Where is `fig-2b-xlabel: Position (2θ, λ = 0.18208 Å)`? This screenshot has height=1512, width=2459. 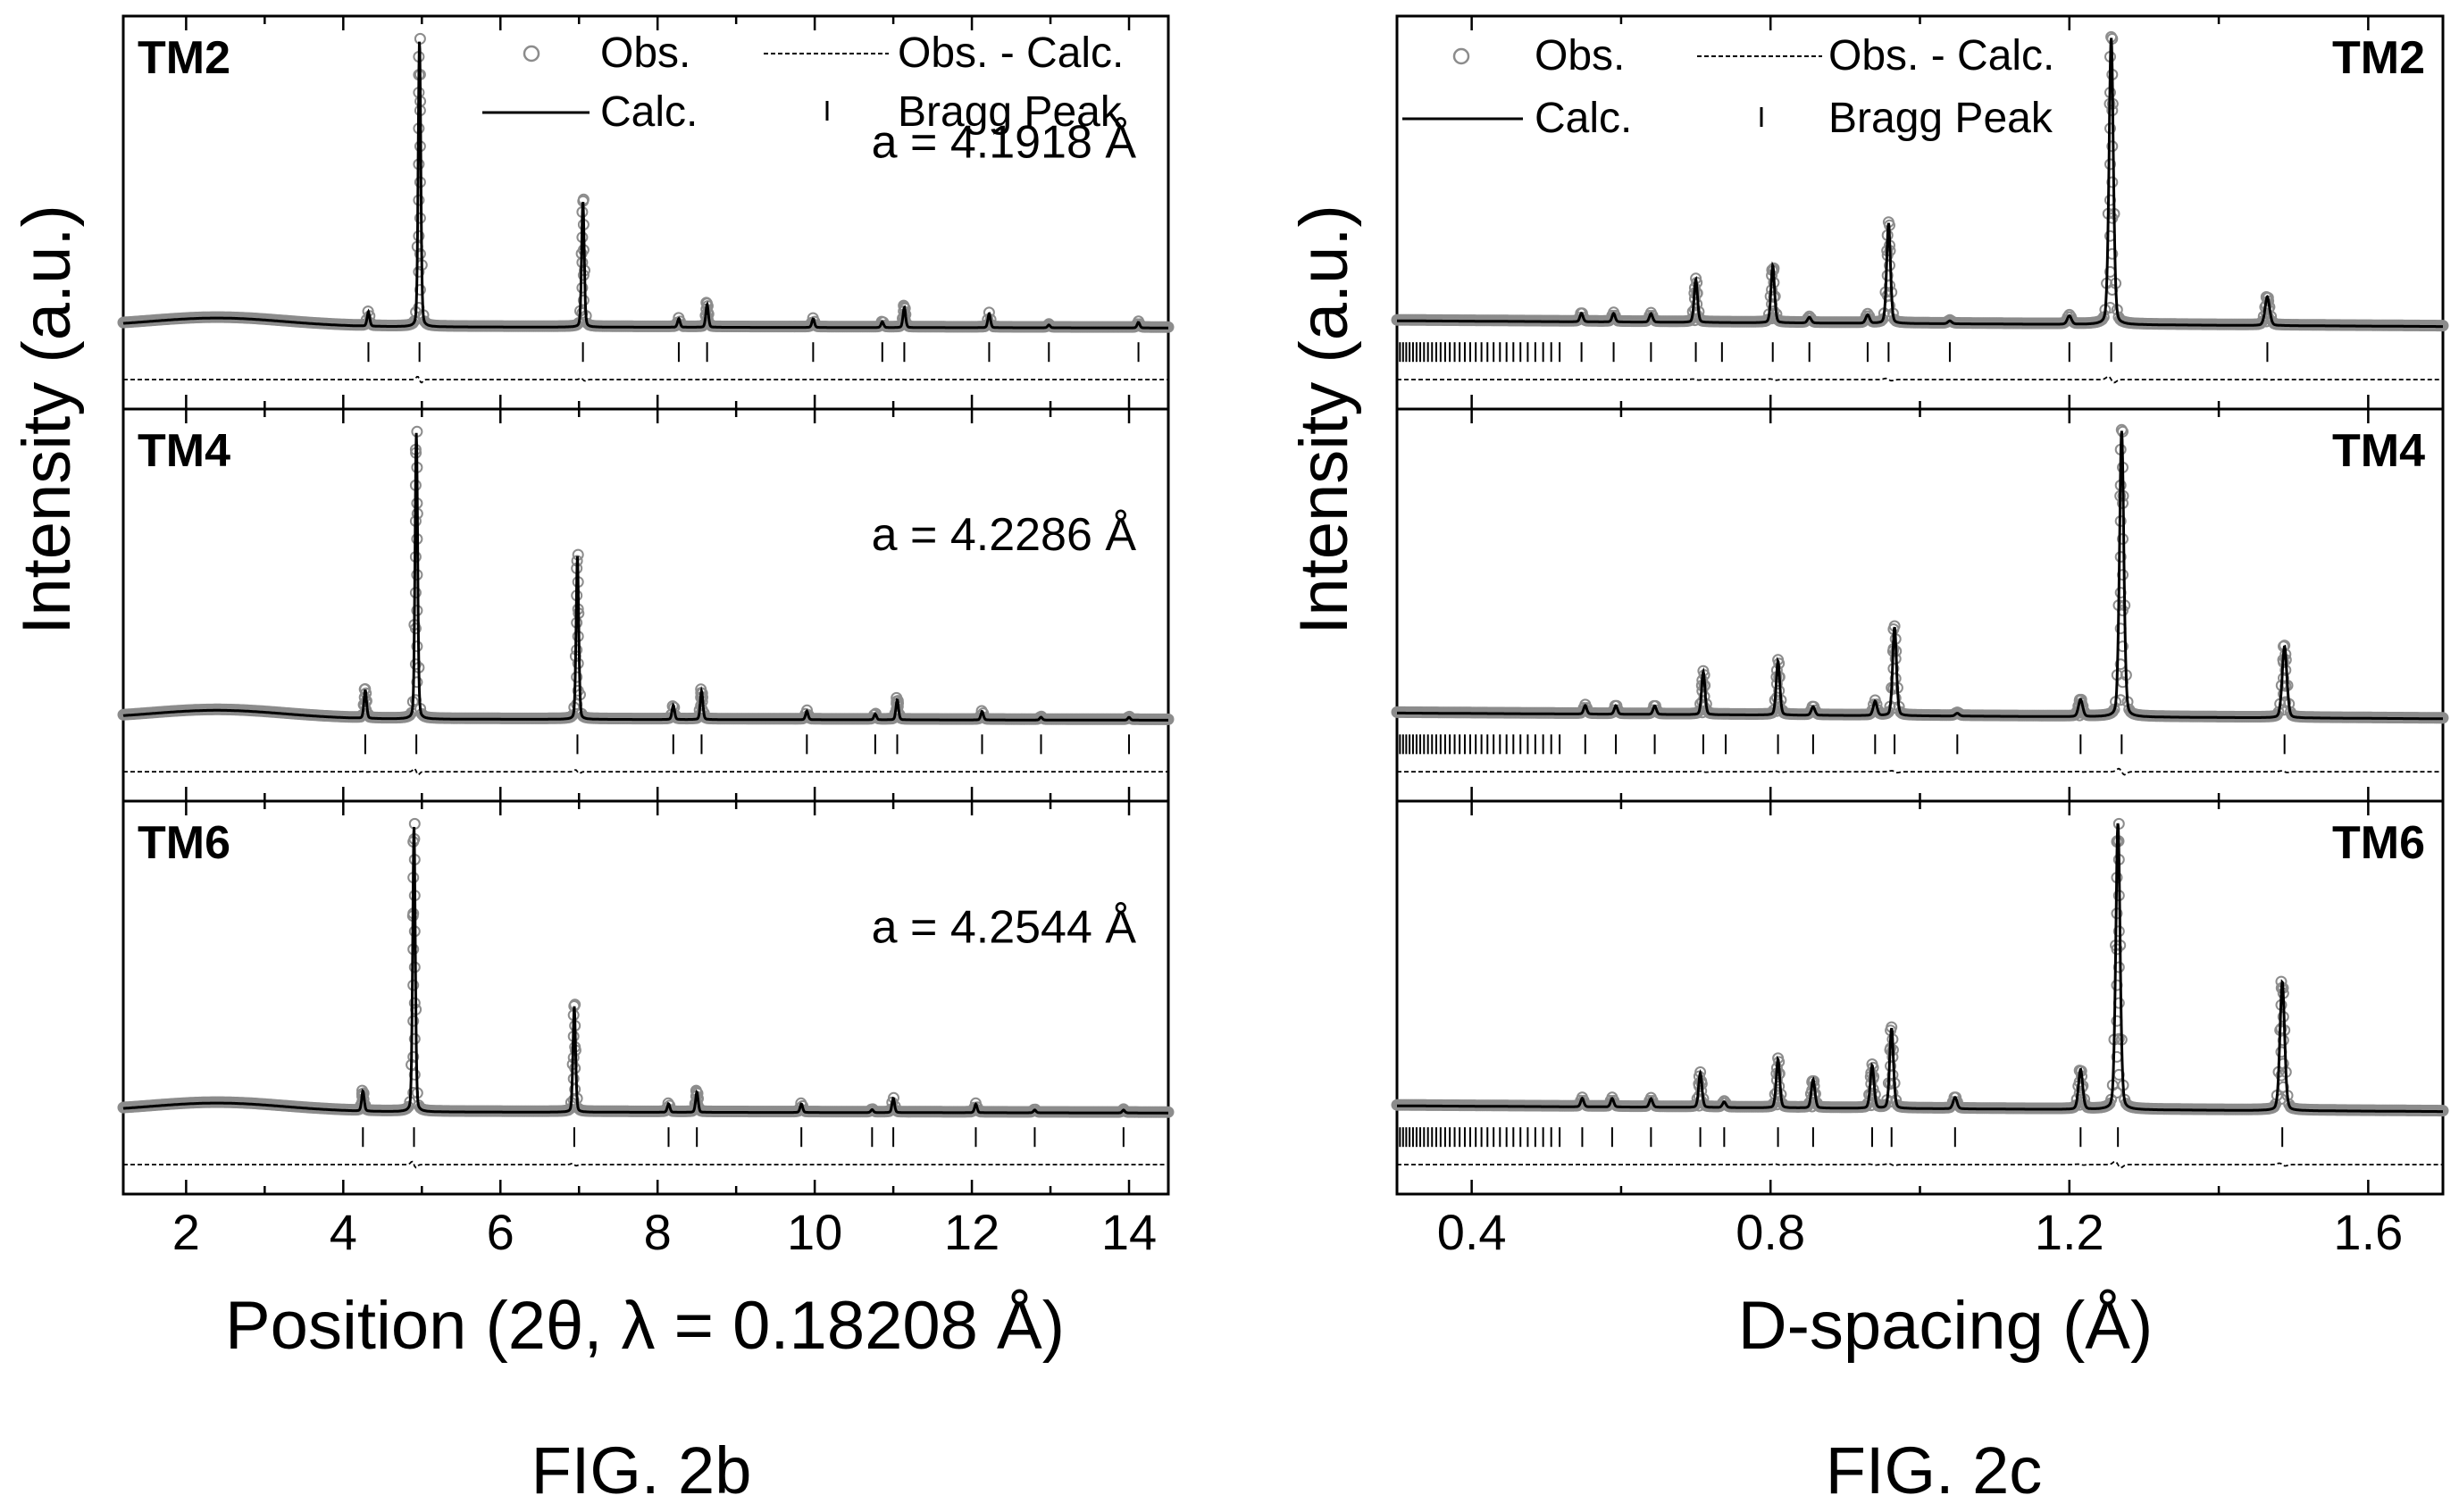 fig-2b-xlabel: Position (2θ, λ = 0.18208 Å) is located at coordinates (645, 1326).